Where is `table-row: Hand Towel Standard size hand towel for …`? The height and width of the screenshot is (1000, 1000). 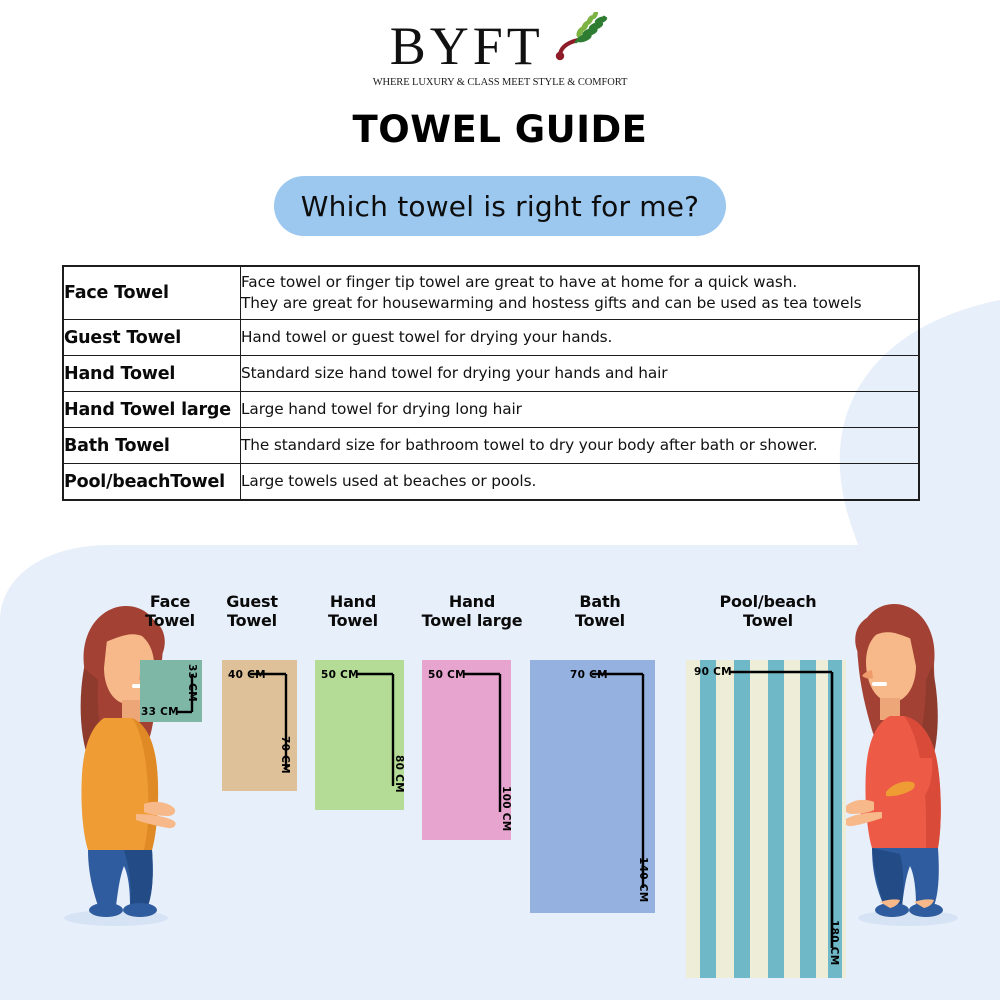
table-row: Hand Towel Standard size hand towel for … is located at coordinates (491, 373).